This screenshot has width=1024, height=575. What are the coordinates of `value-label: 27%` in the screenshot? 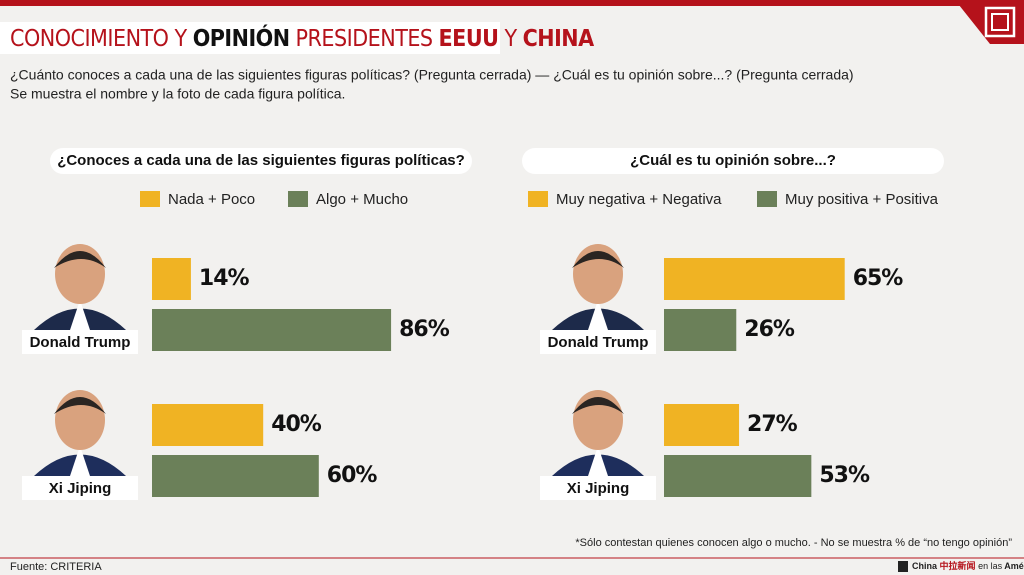 It's located at (772, 424).